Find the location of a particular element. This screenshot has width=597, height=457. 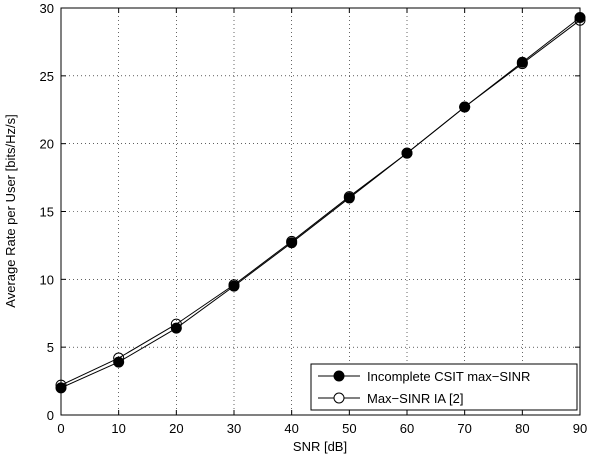

y-tick-label: 25 is located at coordinates (47, 76).